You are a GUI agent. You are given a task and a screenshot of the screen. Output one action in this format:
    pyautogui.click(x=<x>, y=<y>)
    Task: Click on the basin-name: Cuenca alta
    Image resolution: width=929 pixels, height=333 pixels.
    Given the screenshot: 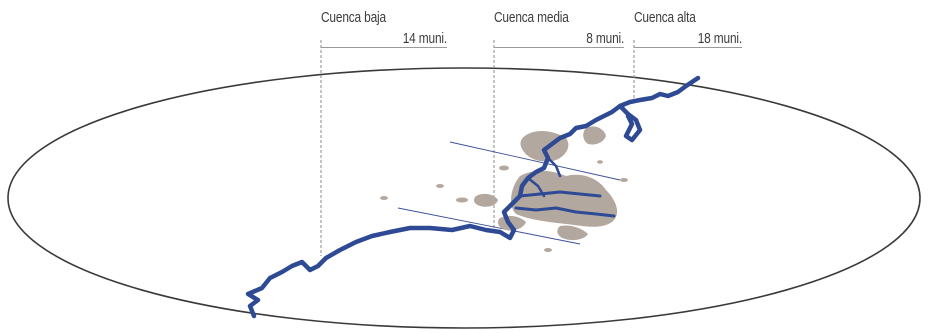 What is the action you would take?
    pyautogui.click(x=665, y=18)
    